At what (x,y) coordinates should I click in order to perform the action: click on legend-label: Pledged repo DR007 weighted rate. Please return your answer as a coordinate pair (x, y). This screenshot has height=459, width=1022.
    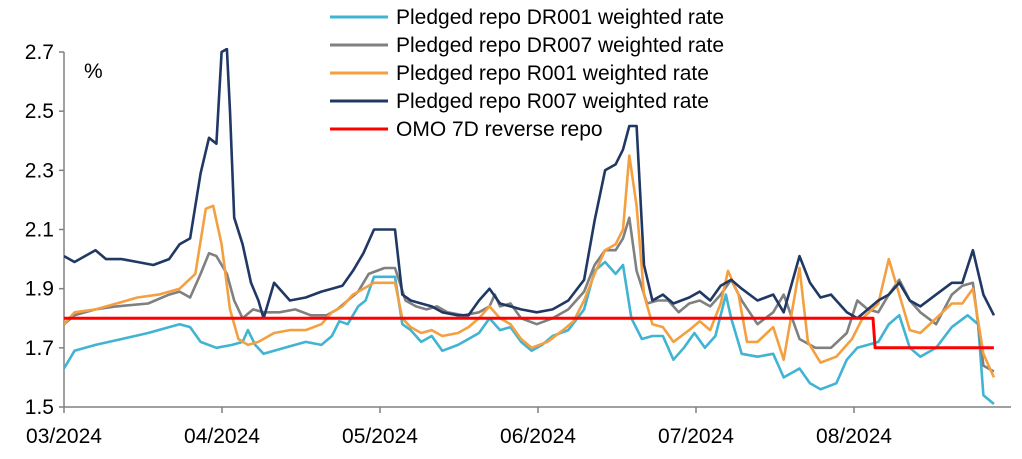
    Looking at the image, I should click on (560, 45).